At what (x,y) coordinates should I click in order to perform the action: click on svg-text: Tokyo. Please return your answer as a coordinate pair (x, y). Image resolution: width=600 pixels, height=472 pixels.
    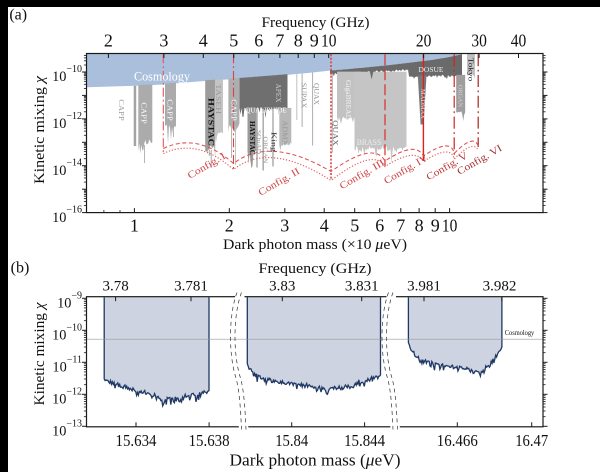
    Looking at the image, I should click on (471, 70).